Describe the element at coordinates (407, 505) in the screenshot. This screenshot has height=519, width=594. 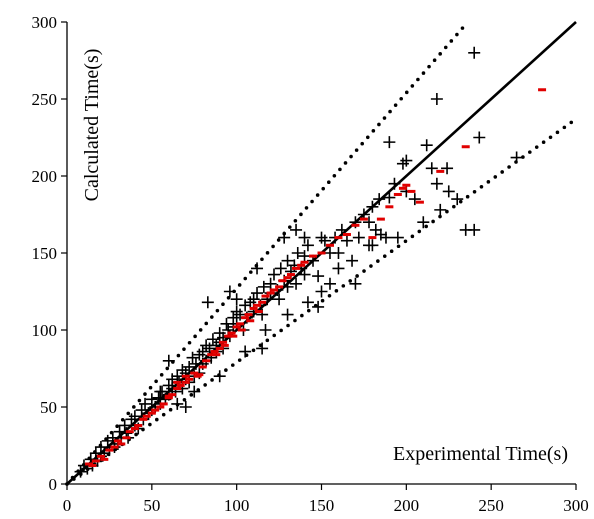
I see `x-tick-label: 200` at that location.